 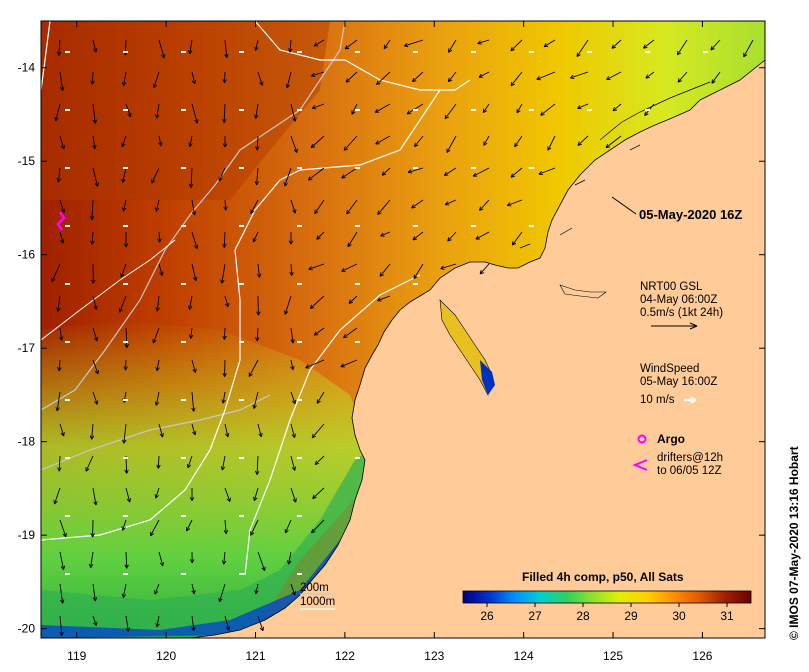 What do you see at coordinates (205, 544) in the screenshot?
I see `sst-coastal-cool-water` at bounding box center [205, 544].